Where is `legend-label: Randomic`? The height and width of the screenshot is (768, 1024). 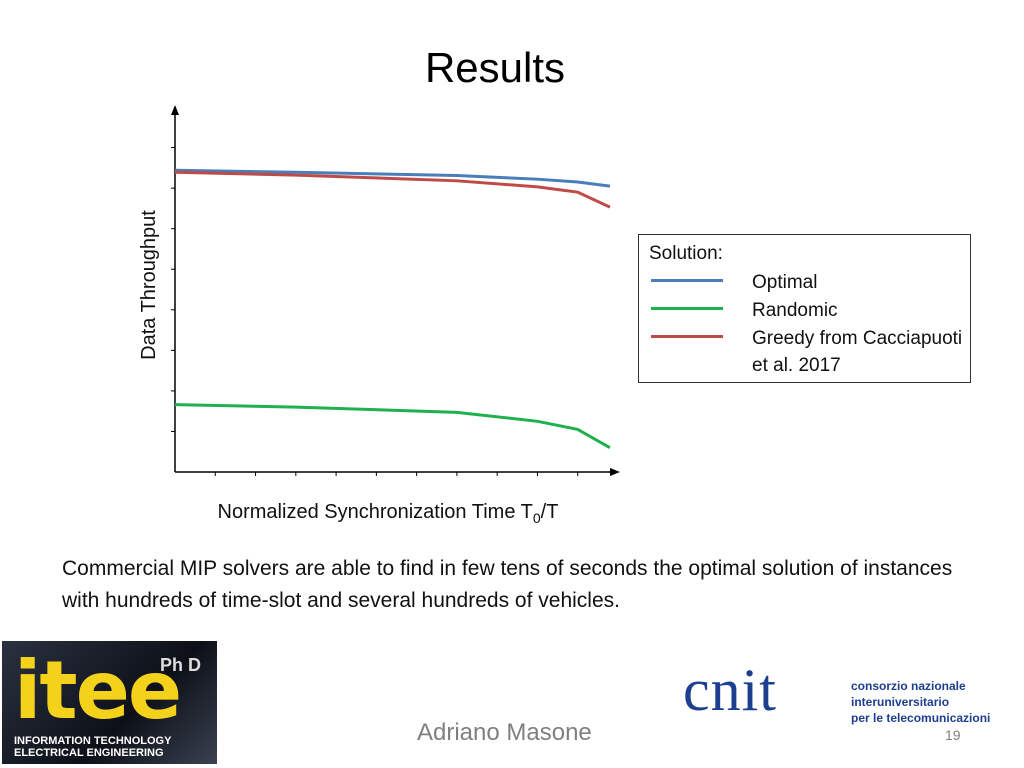 legend-label: Randomic is located at coordinates (795, 310).